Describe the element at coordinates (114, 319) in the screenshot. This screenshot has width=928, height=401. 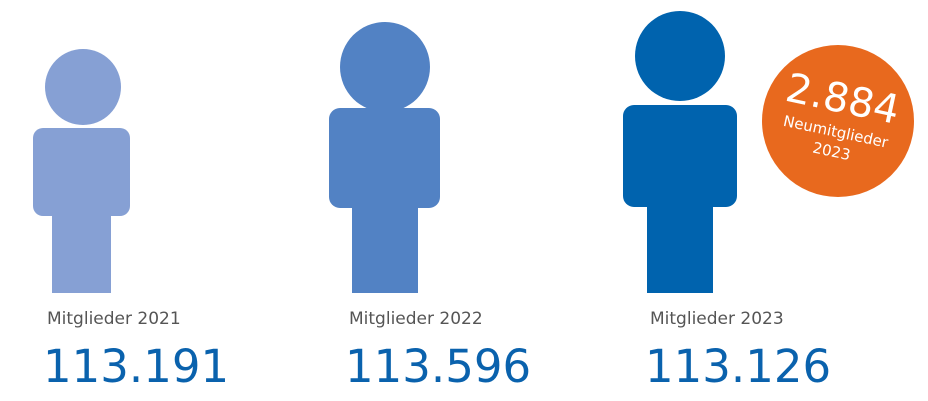
I see `item-label: Mitglieder 2021` at that location.